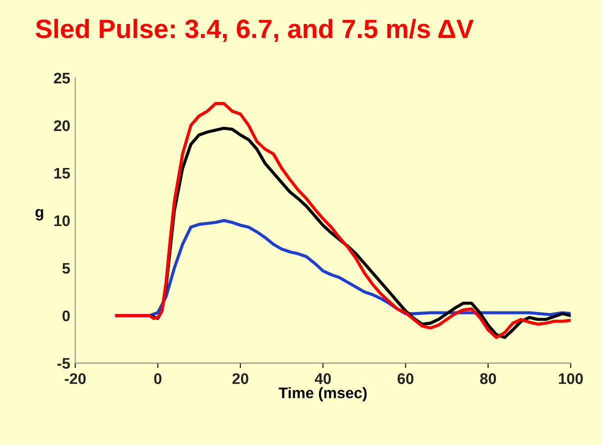  What do you see at coordinates (488, 378) in the screenshot?
I see `x-tick-label: 80` at bounding box center [488, 378].